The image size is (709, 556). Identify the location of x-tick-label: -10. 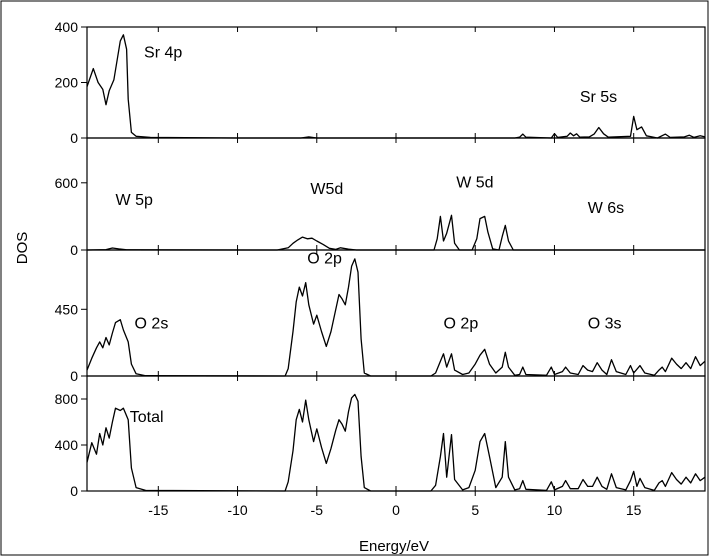
(237, 510).